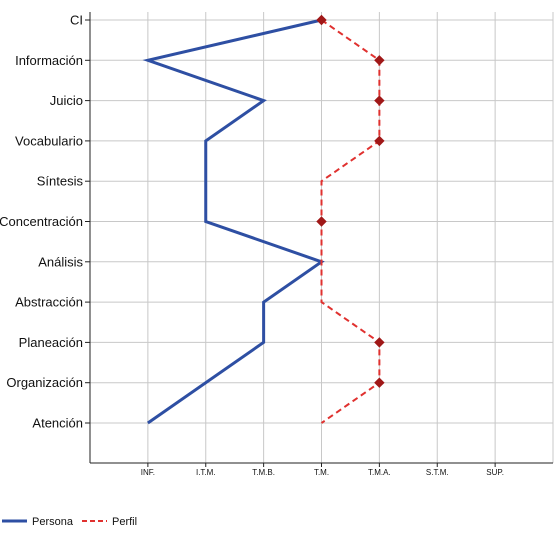 Image resolution: width=557 pixels, height=552 pixels. What do you see at coordinates (76, 20) in the screenshot?
I see `category-label: CI` at bounding box center [76, 20].